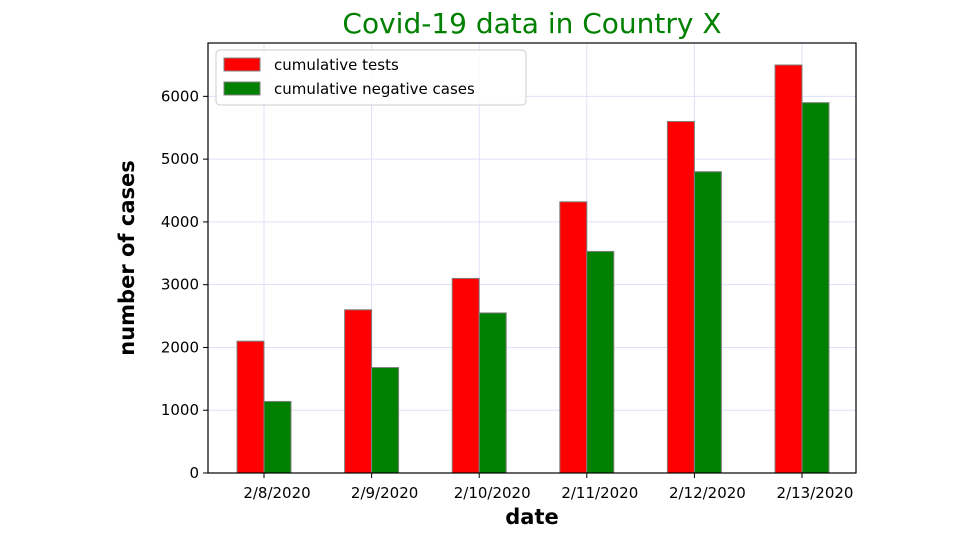 The image size is (960, 545). I want to click on x-tick-label: 2/10/2020, so click(492, 493).